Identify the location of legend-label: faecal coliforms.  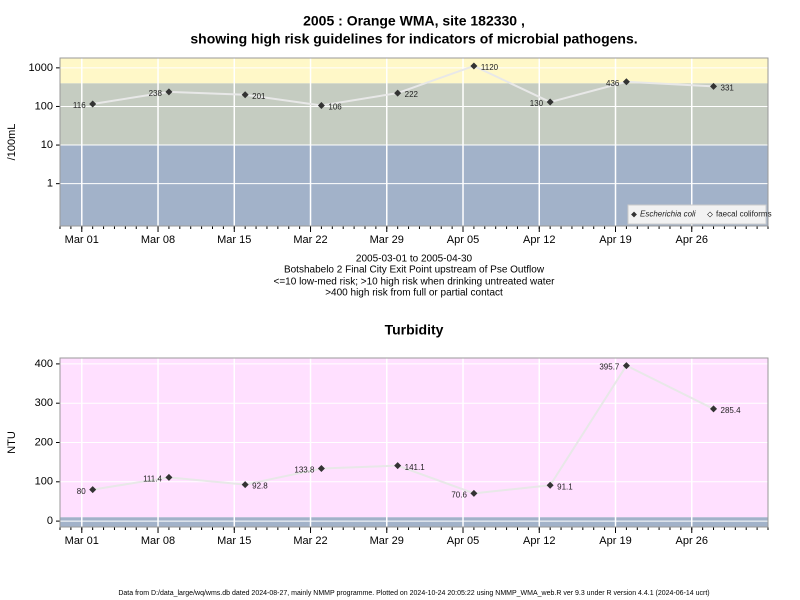
(744, 214).